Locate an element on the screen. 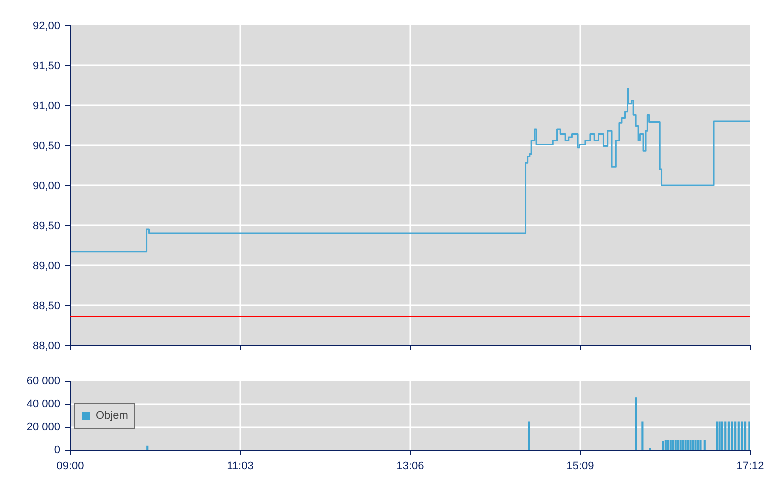  x-tick-label: 11:03 is located at coordinates (240, 466).